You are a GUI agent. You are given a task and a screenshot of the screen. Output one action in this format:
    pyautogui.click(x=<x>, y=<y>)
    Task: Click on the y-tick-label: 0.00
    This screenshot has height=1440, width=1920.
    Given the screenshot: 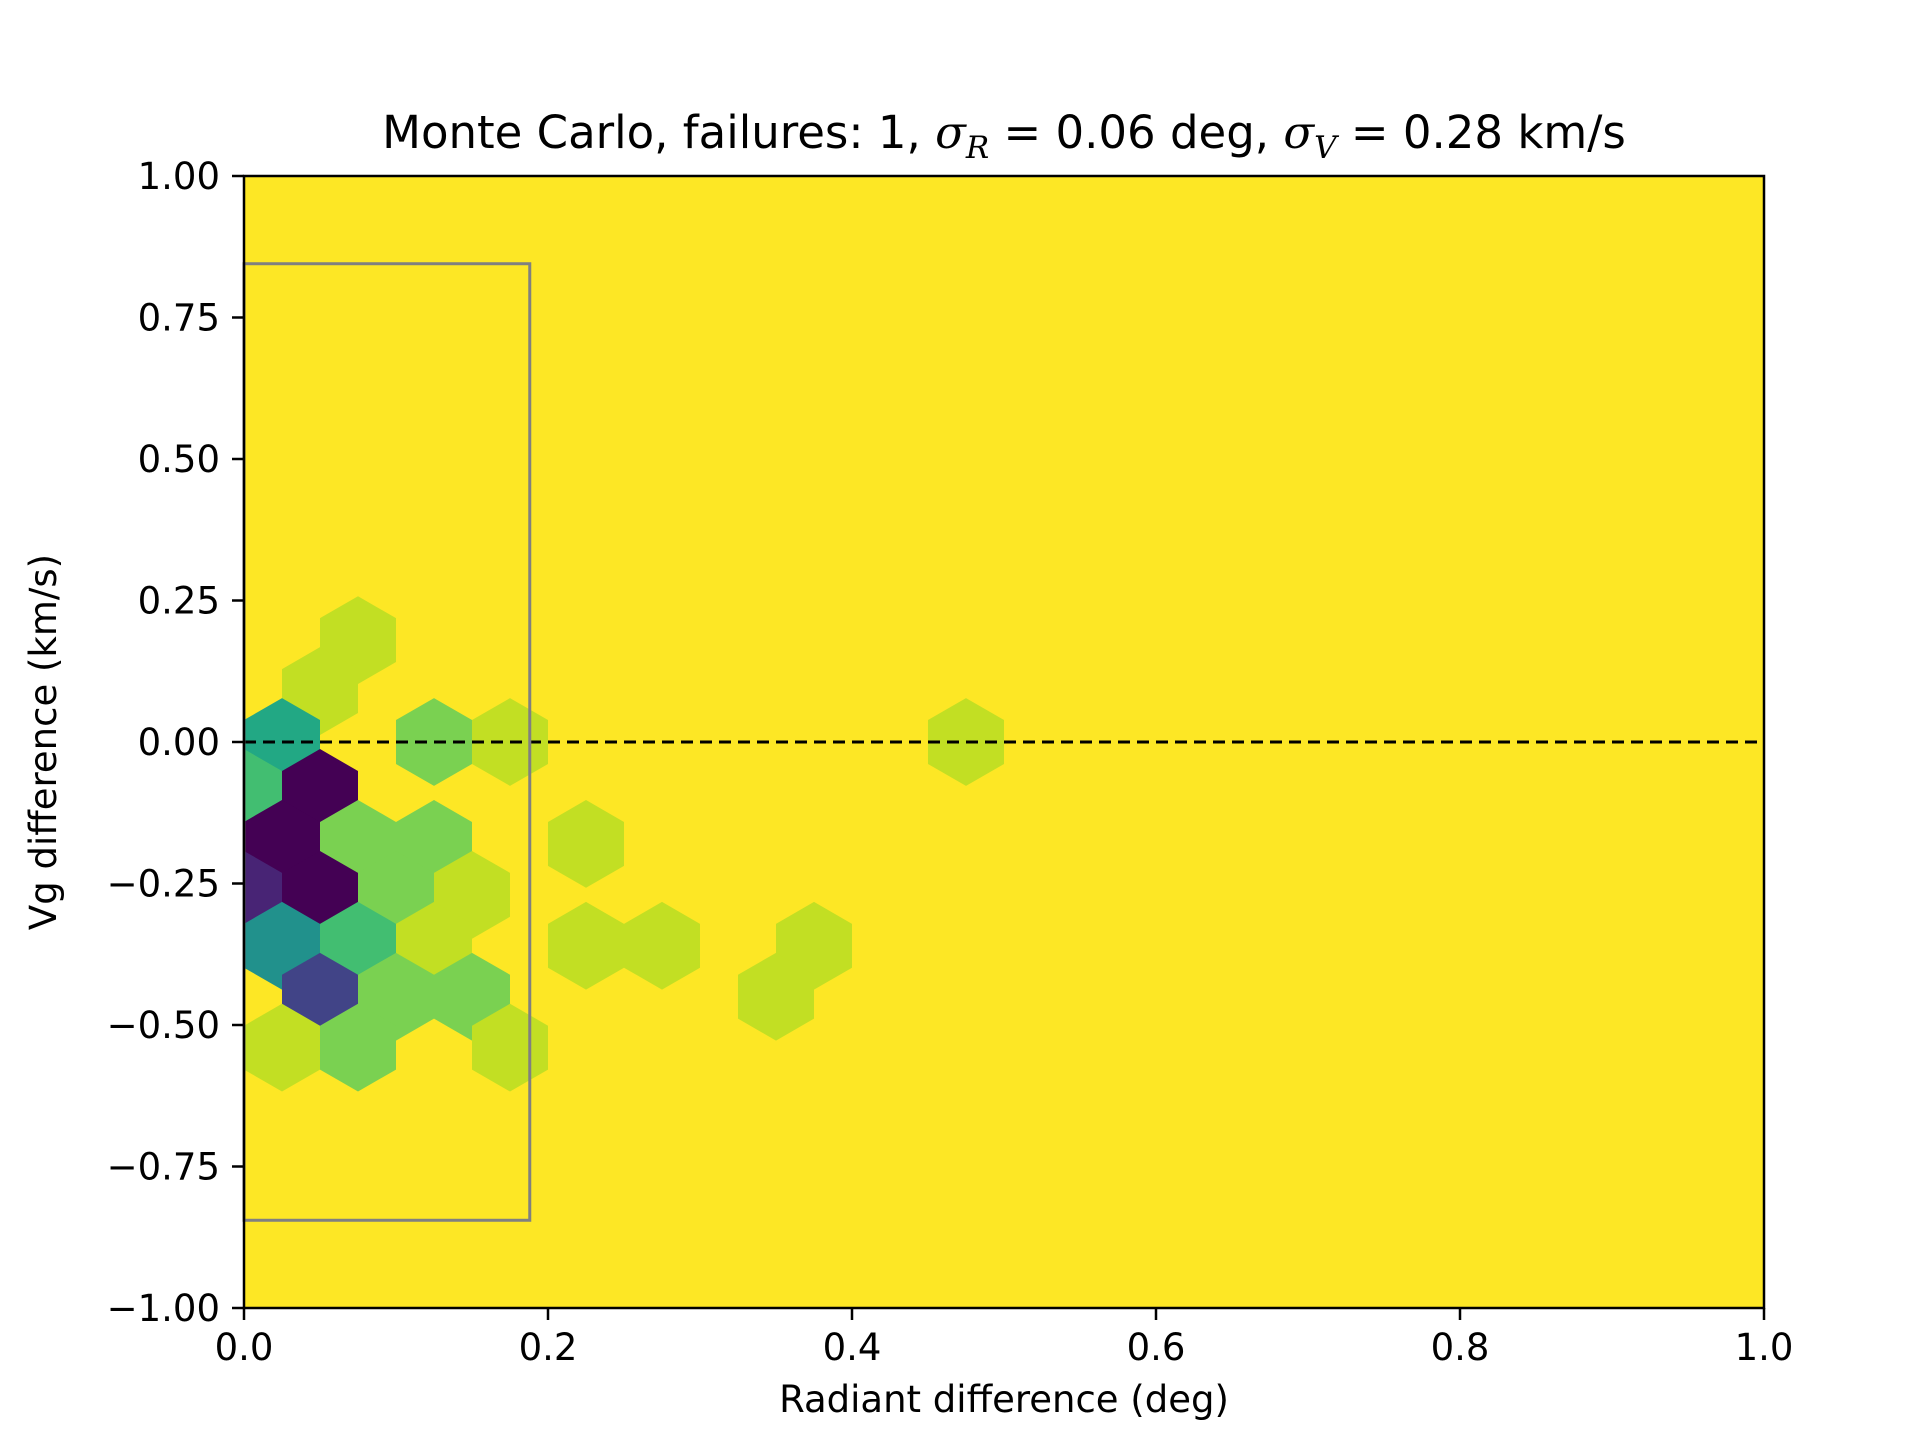 What is the action you would take?
    pyautogui.click(x=179, y=742)
    